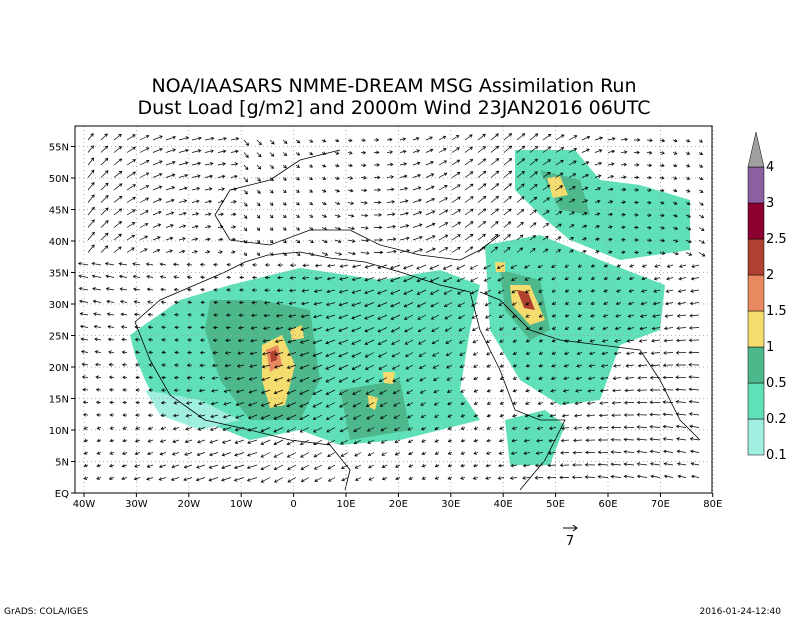 This screenshot has height=618, width=800. Describe the element at coordinates (59, 211) in the screenshot. I see `lat-tick-label: 45N` at that location.